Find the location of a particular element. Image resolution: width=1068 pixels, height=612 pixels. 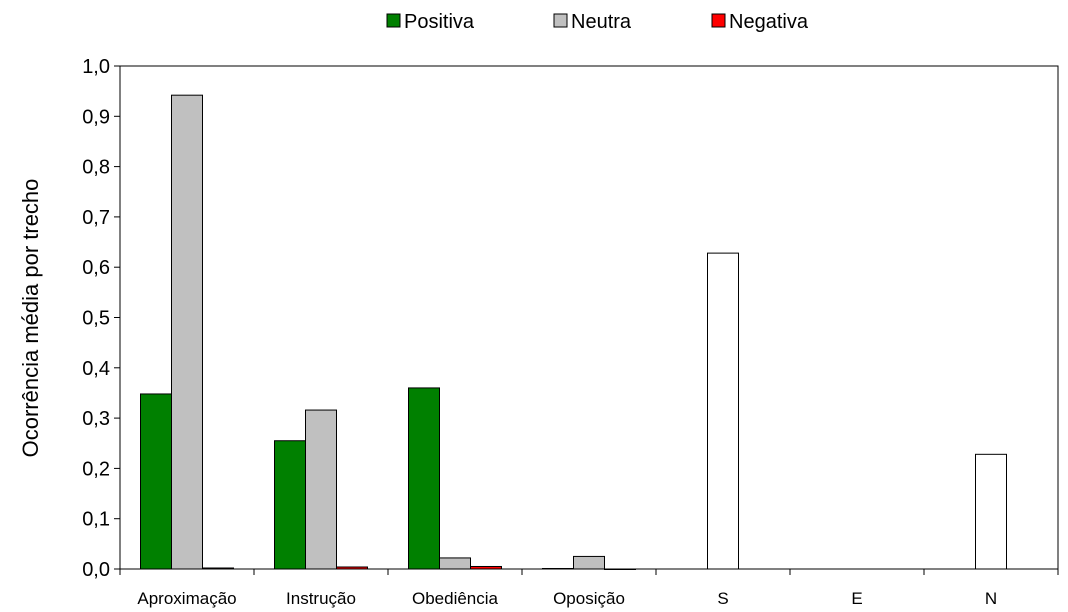

category-label: Aproximação is located at coordinates (186, 598).